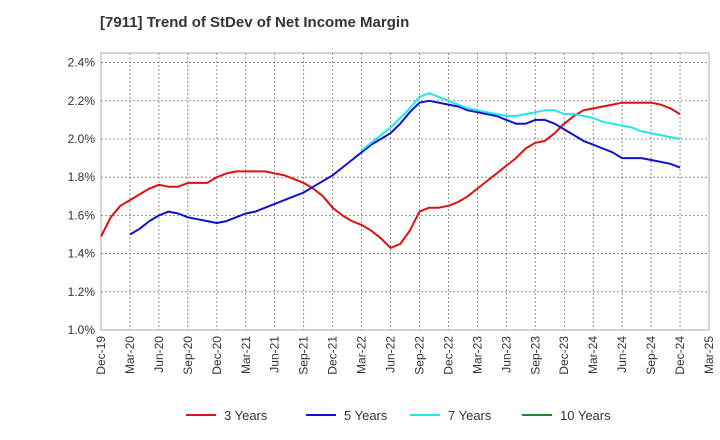  What do you see at coordinates (535, 355) in the screenshot?
I see `x-tick-label: Sep-23` at bounding box center [535, 355].